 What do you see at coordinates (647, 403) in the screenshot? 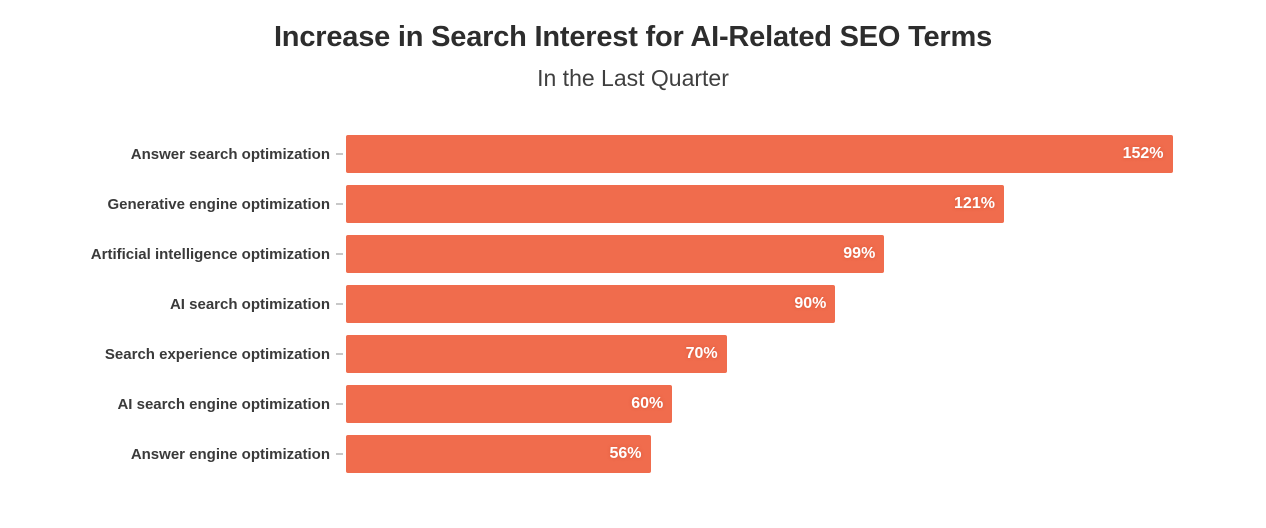
I see `value-label: 60%` at bounding box center [647, 403].